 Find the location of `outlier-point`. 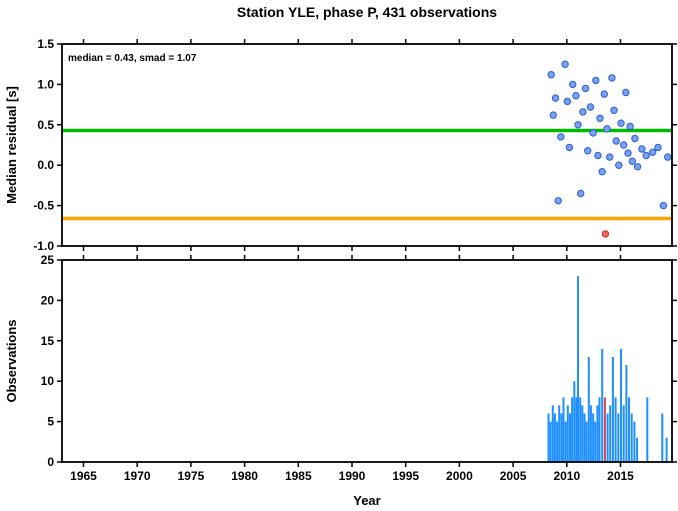

outlier-point is located at coordinates (605, 234).